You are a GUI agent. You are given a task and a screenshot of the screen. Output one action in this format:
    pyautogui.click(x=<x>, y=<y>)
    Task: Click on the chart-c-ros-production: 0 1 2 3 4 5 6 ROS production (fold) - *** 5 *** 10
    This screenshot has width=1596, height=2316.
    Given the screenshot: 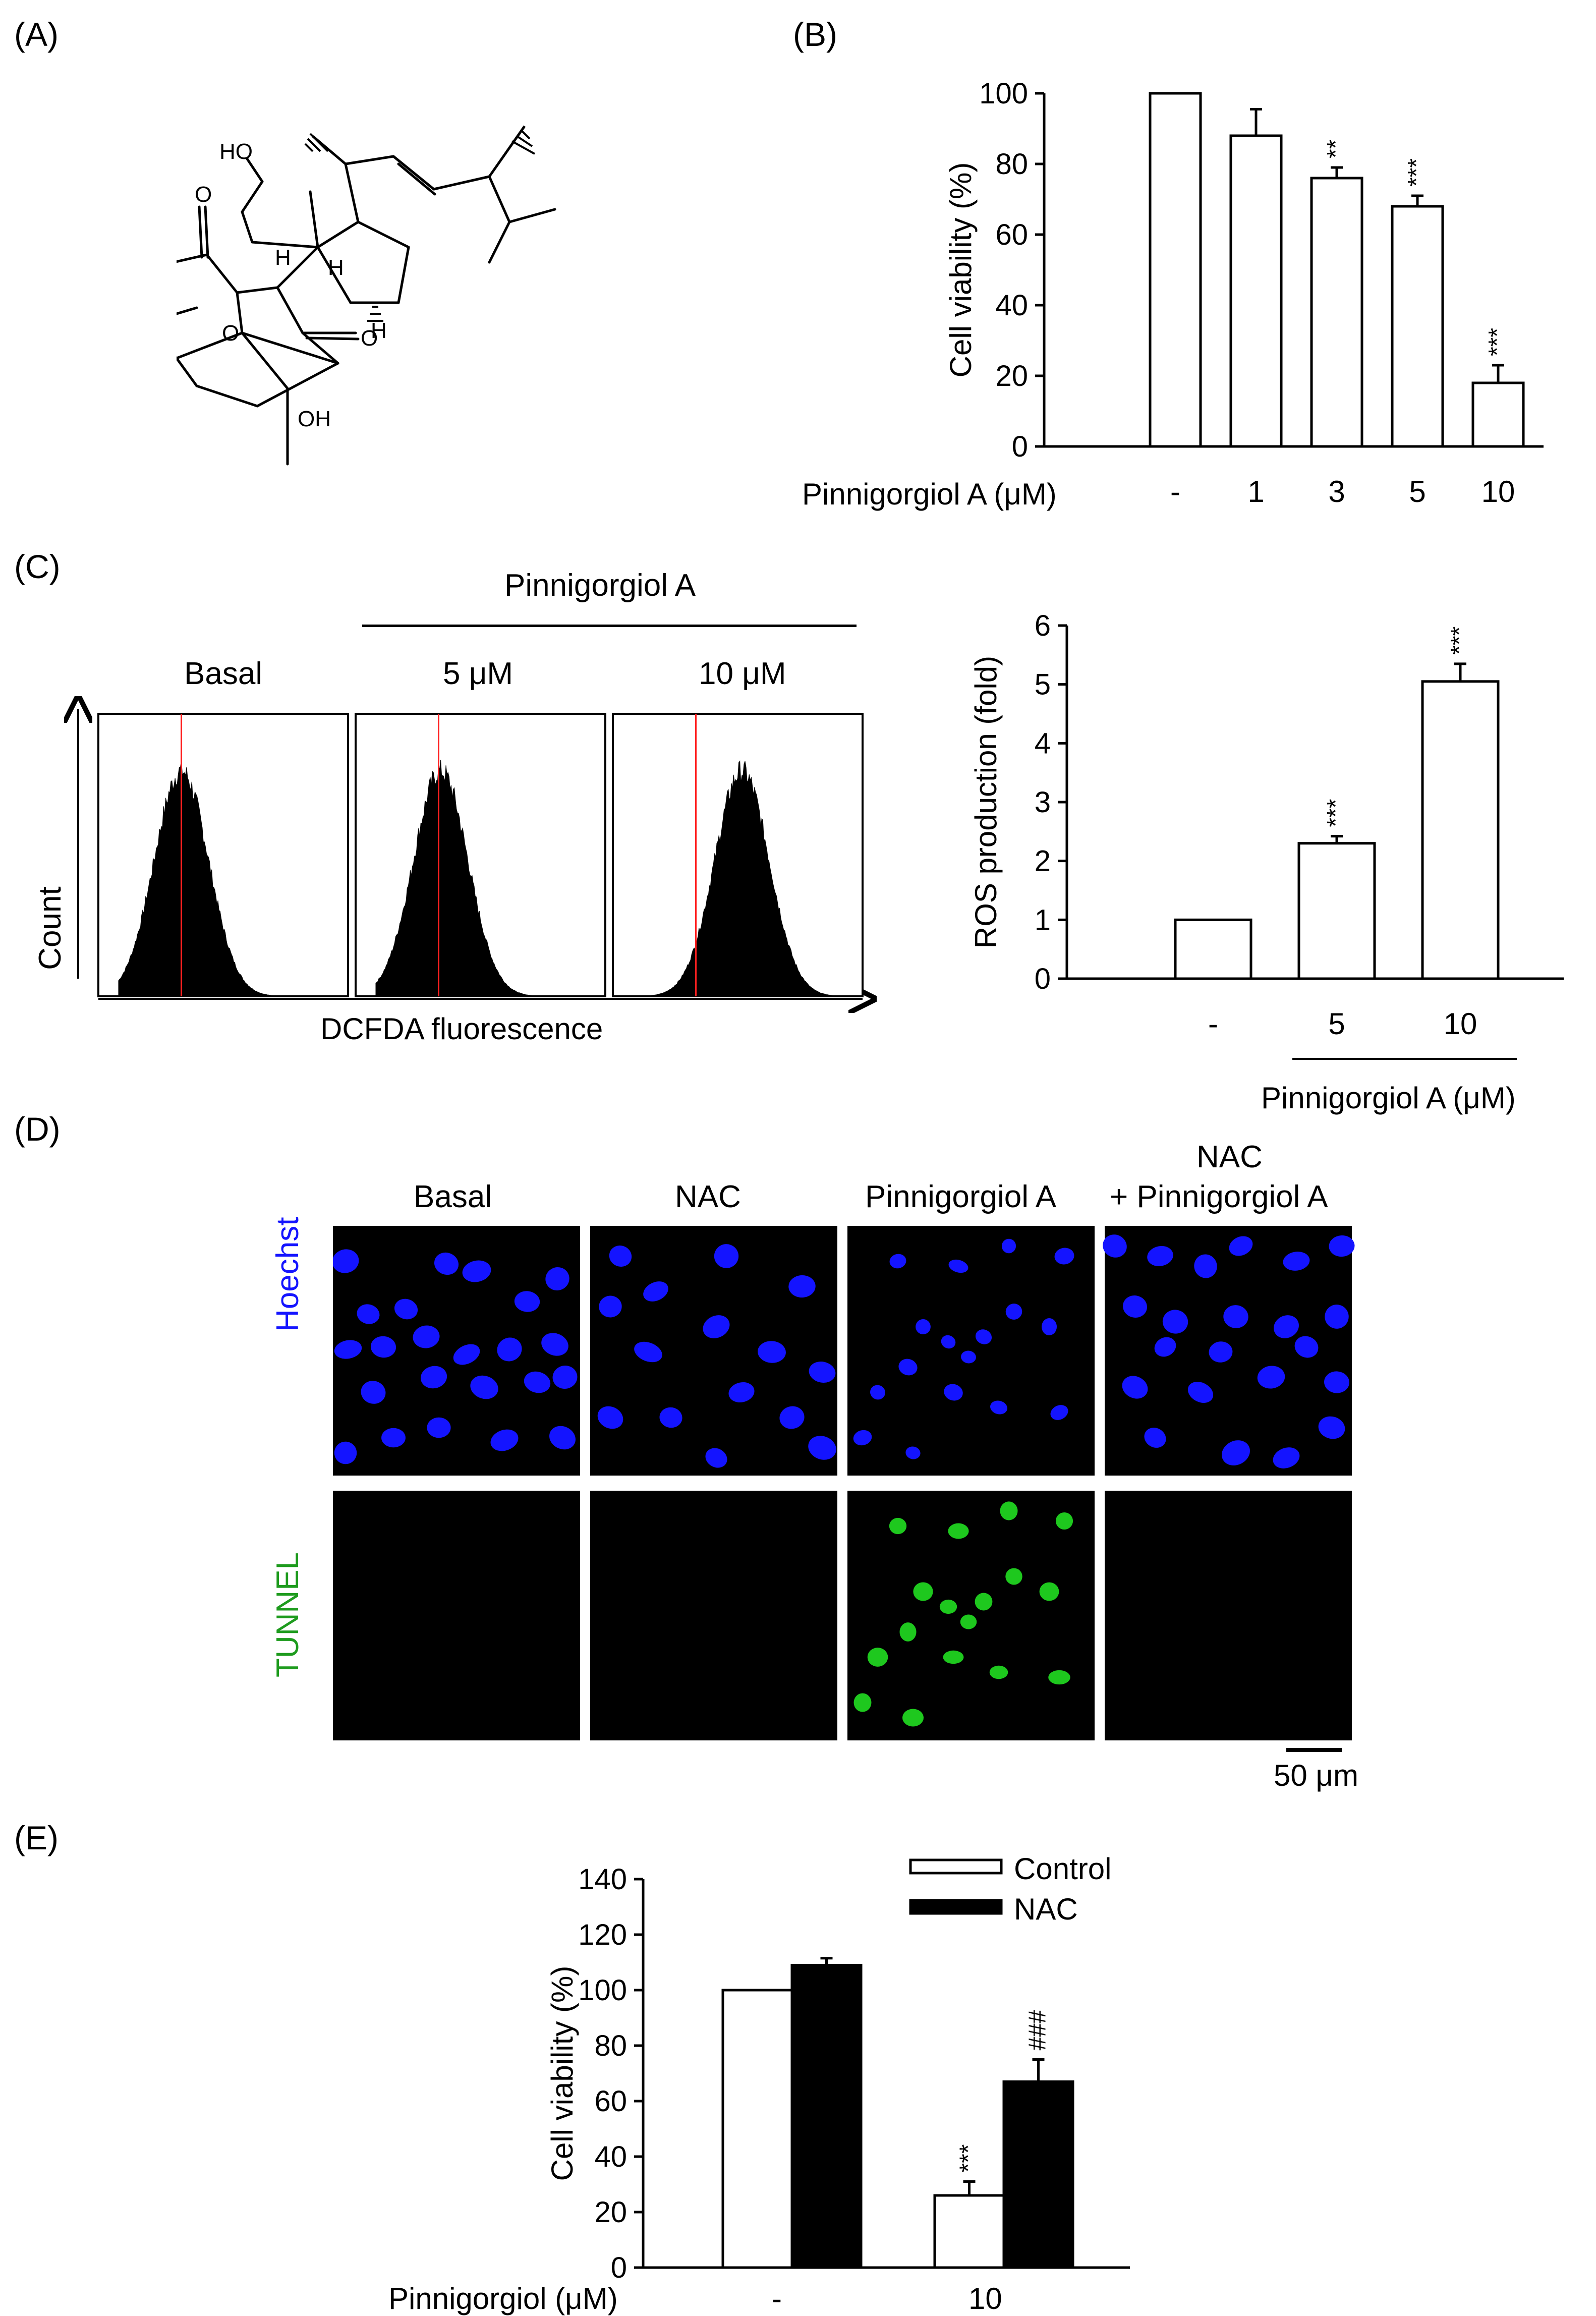 What is the action you would take?
    pyautogui.click(x=1266, y=825)
    